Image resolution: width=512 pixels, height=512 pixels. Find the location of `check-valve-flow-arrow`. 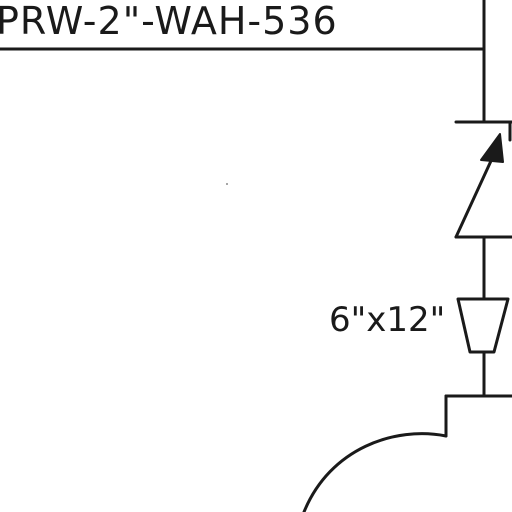

check-valve-flow-arrow is located at coordinates (492, 148).